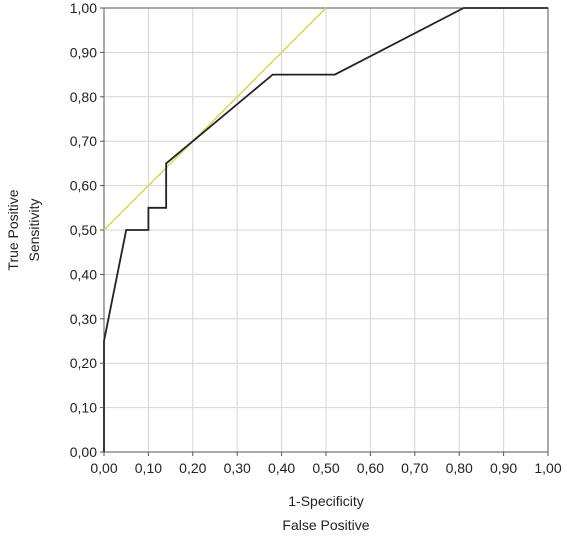 The height and width of the screenshot is (538, 567). What do you see at coordinates (503, 468) in the screenshot?
I see `x-tick-label: 0,90` at bounding box center [503, 468].